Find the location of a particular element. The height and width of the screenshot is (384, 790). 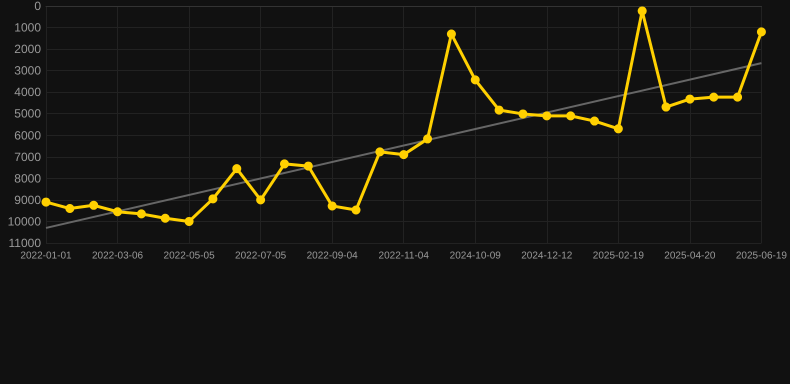

y-tick-label: 1000 is located at coordinates (28, 27).